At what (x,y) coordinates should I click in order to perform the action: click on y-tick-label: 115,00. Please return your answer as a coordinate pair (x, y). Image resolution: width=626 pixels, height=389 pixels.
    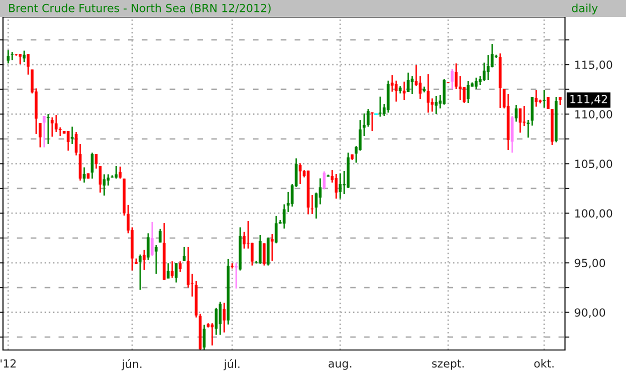
    Looking at the image, I should click on (593, 65).